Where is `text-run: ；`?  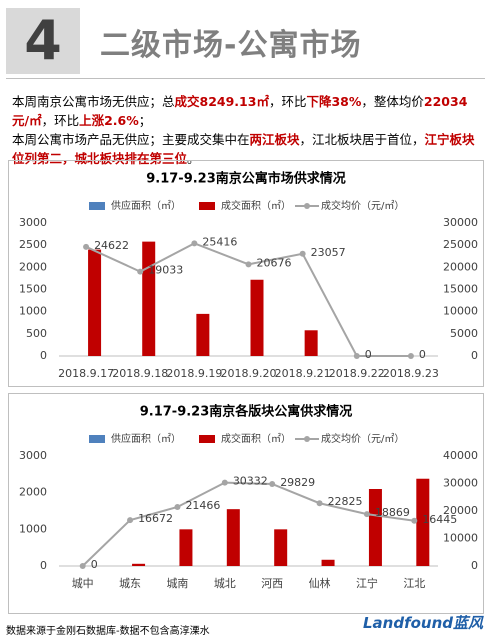 text-run: ； is located at coordinates (145, 120).